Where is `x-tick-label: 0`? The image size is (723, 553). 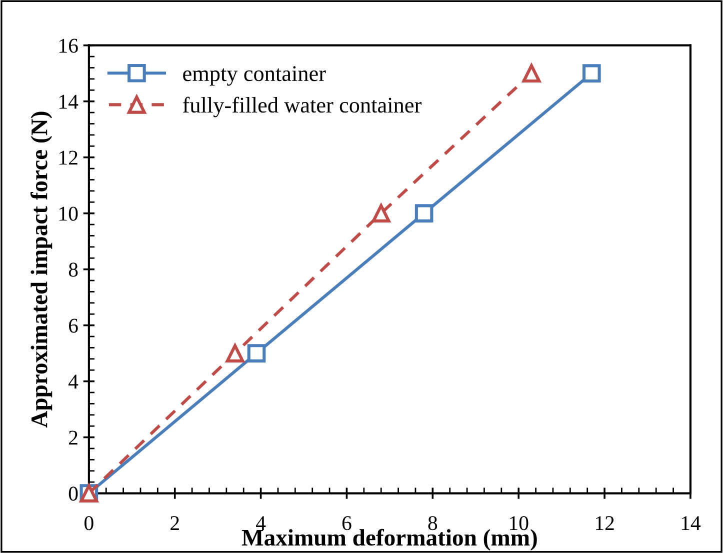 x-tick-label: 0 is located at coordinates (89, 523).